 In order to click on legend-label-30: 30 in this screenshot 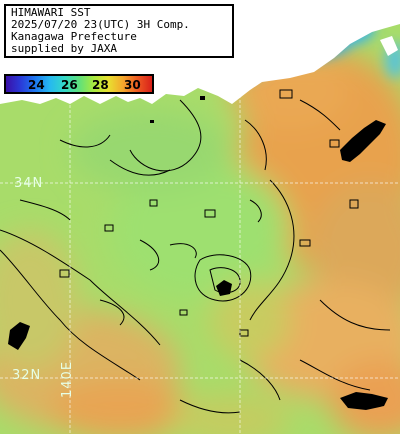, I will do `click(132, 85)`.